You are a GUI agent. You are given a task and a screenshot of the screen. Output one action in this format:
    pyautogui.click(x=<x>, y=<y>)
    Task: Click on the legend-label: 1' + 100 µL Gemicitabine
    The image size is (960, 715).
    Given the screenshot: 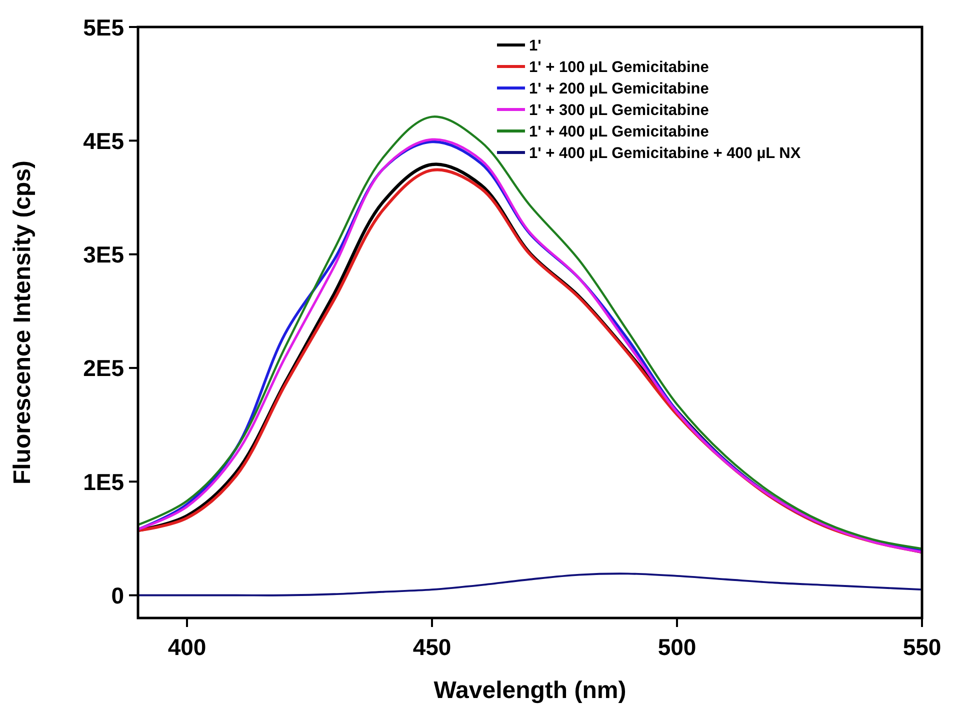 What is the action you would take?
    pyautogui.click(x=619, y=67)
    